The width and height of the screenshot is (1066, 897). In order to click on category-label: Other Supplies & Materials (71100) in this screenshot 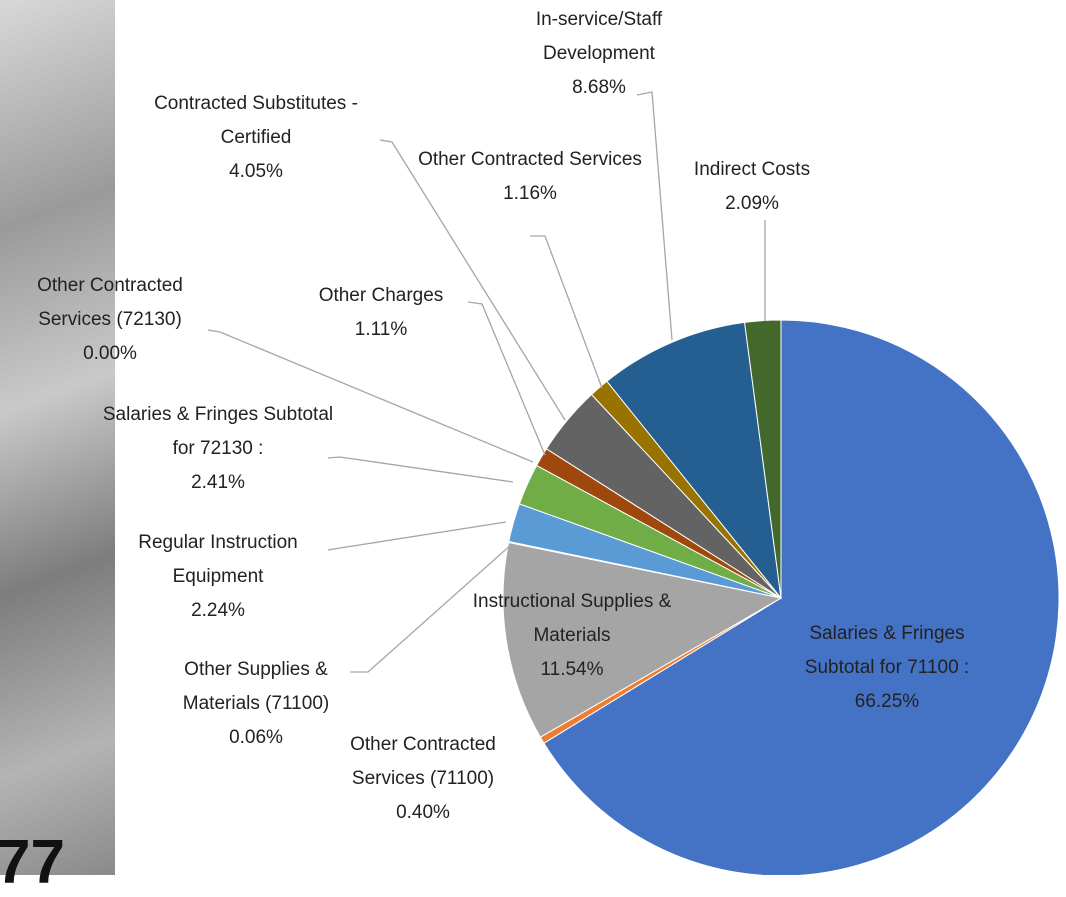, I will do `click(256, 686)`.